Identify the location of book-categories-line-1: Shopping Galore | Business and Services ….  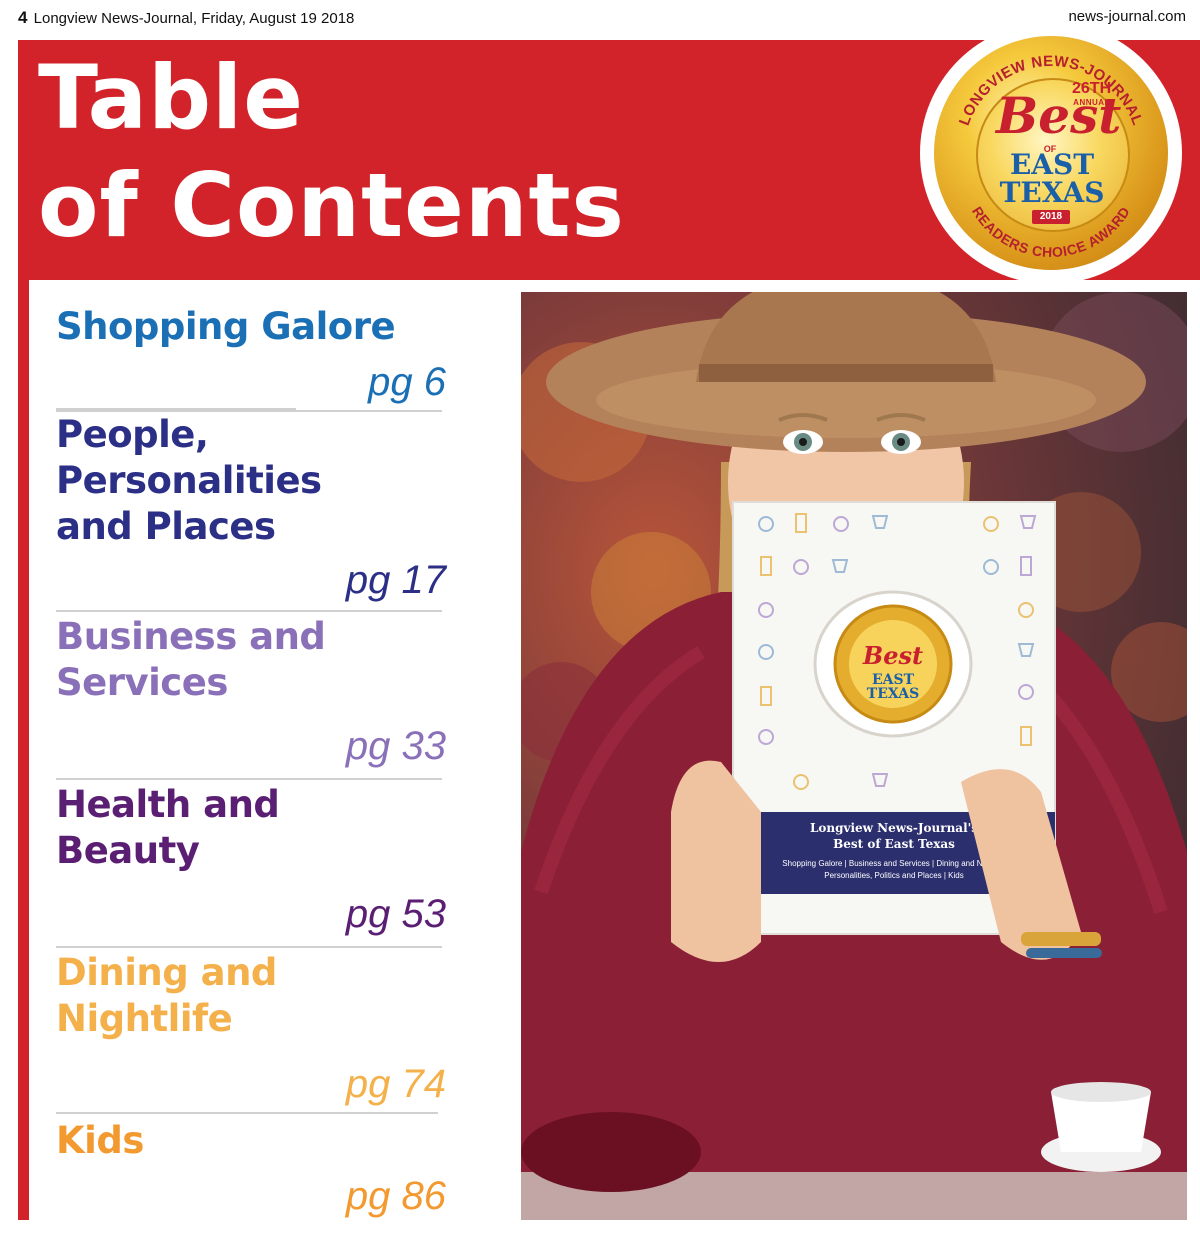
(894, 863).